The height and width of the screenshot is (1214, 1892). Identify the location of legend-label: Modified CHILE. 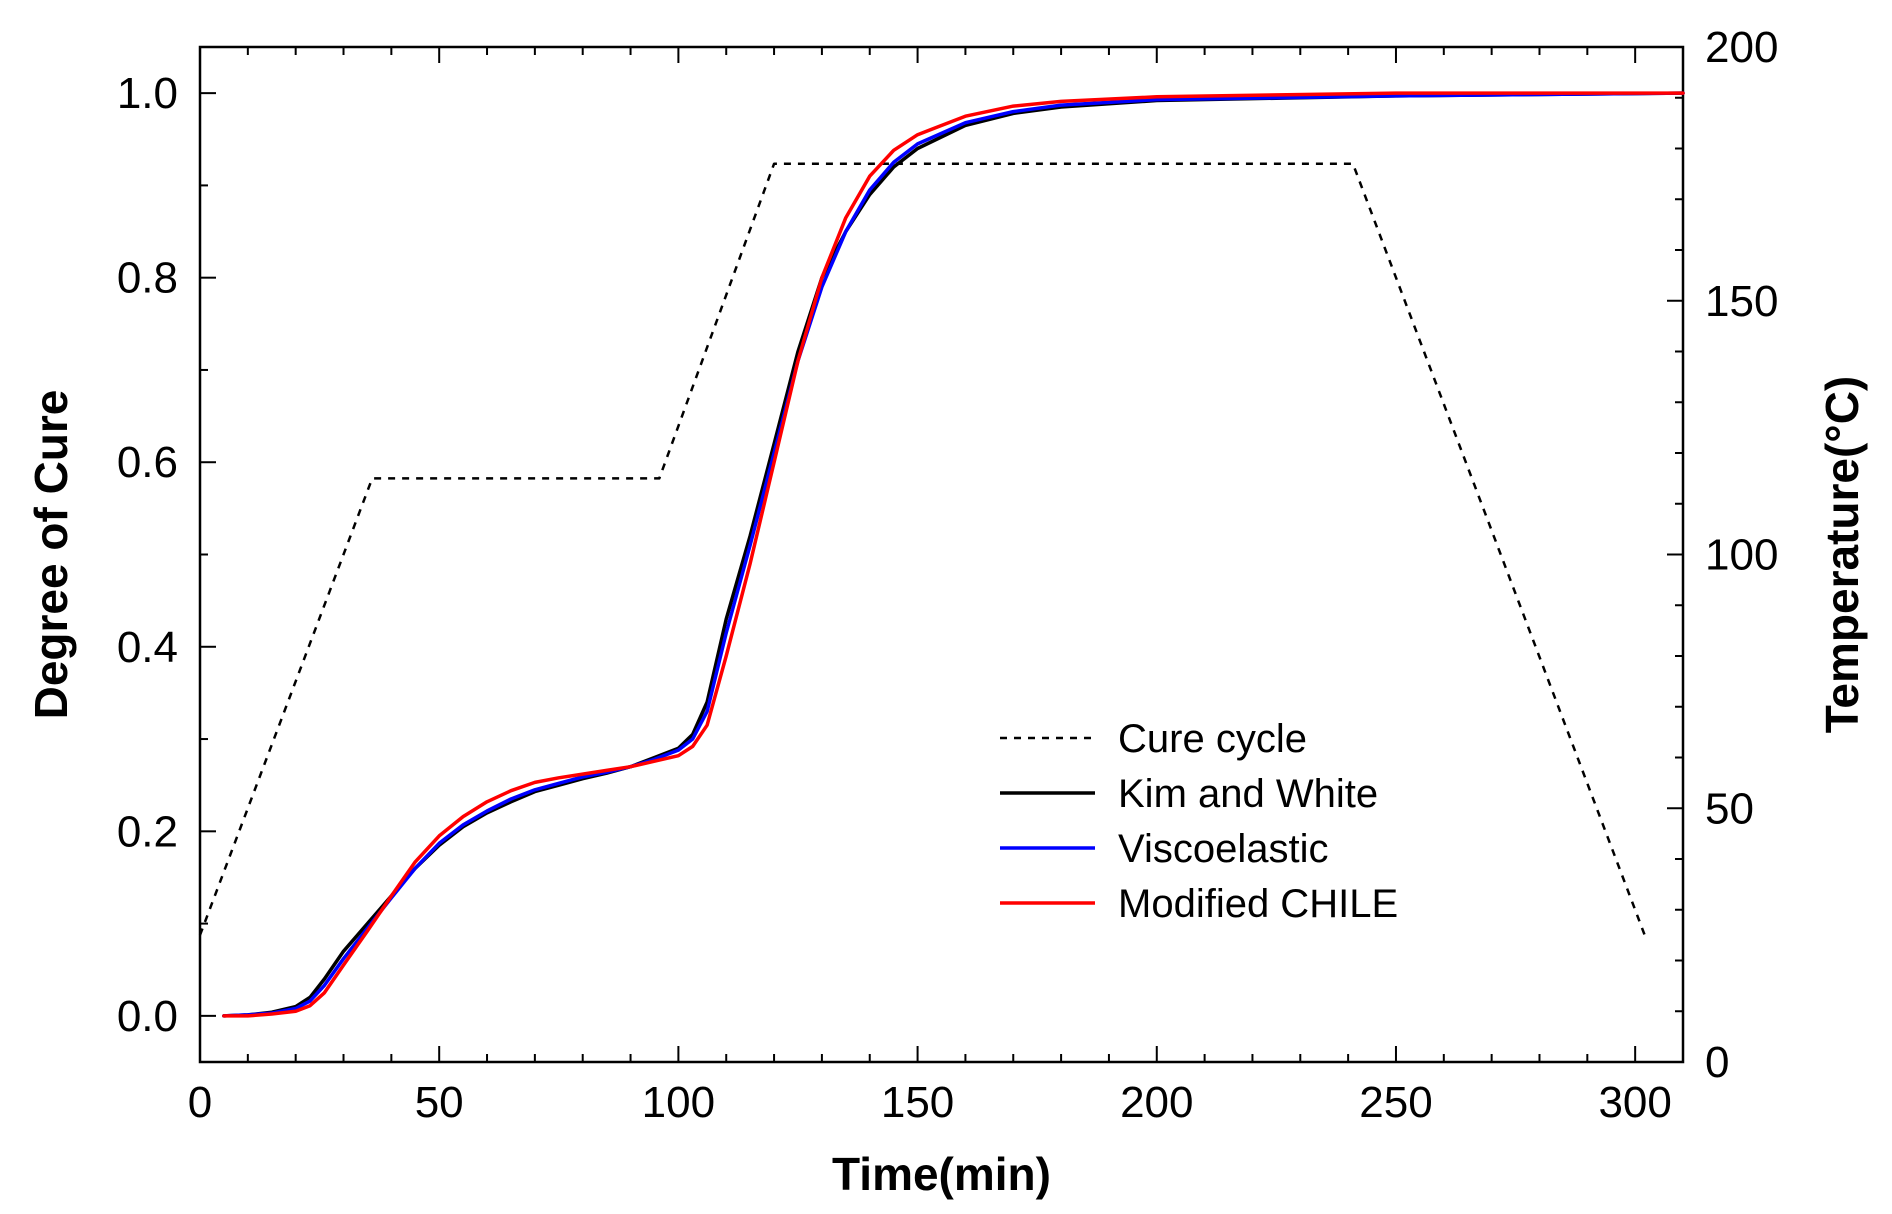
(1258, 904).